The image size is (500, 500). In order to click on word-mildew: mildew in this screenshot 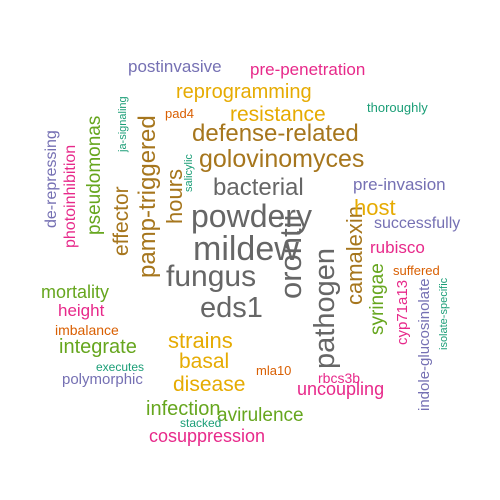, I will do `click(246, 249)`.